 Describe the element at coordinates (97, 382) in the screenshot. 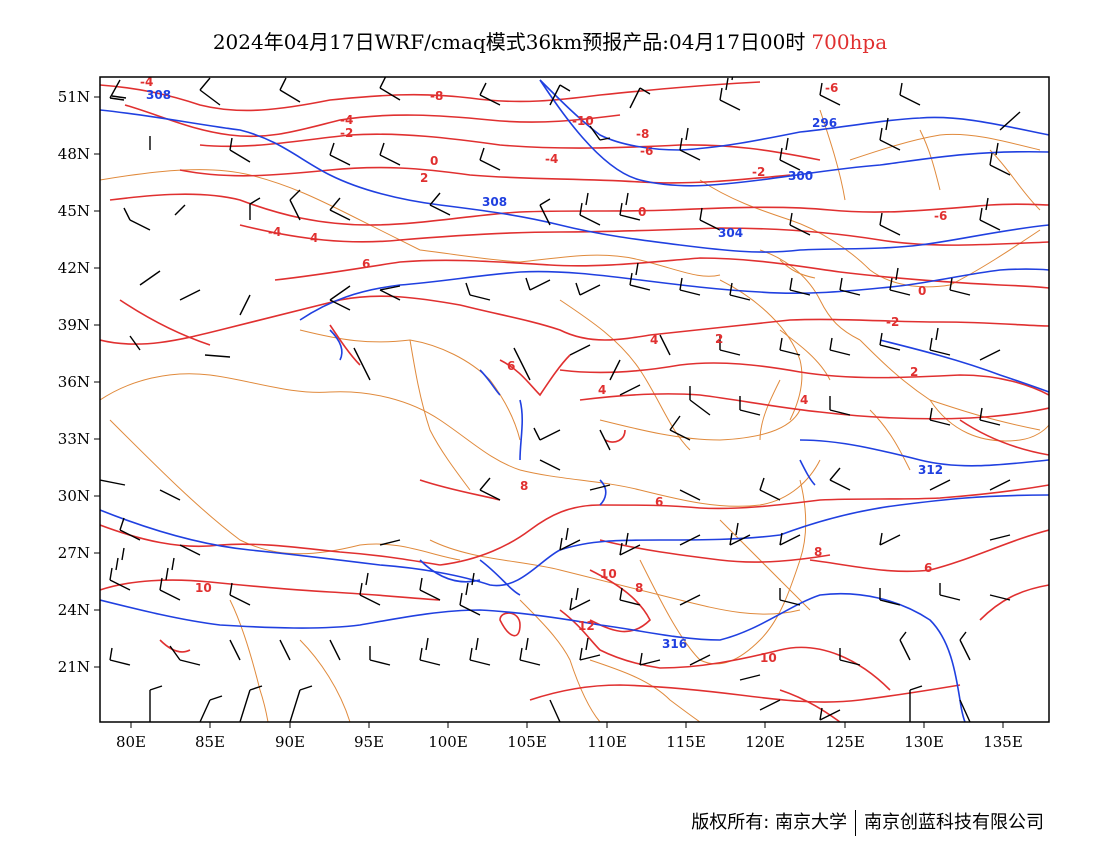

I see `latitude-axis` at that location.